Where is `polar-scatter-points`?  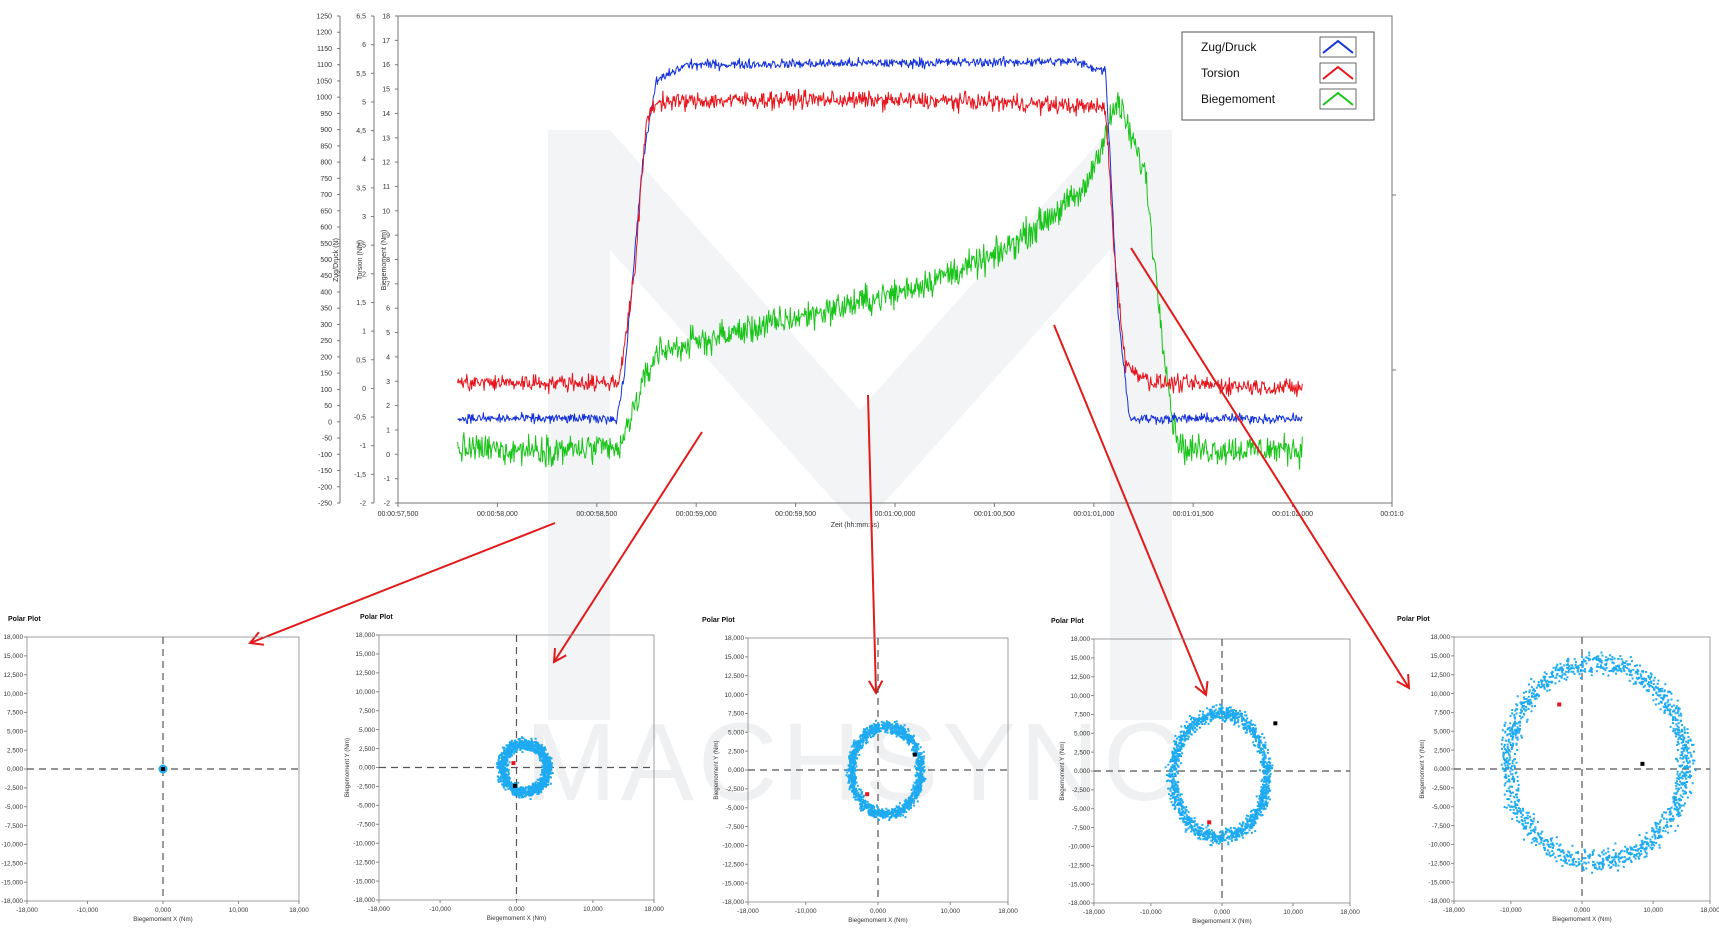 polar-scatter-points is located at coordinates (525, 768).